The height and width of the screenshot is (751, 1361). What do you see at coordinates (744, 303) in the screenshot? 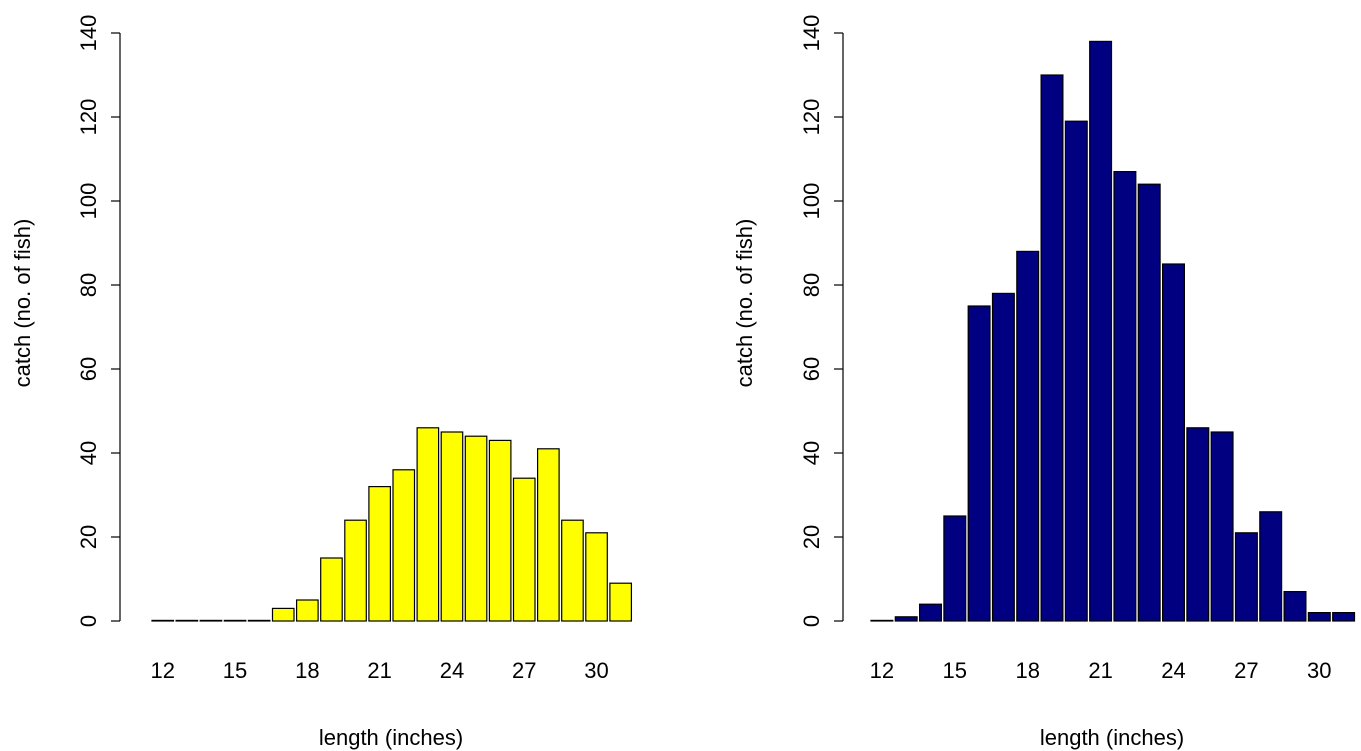
I see `y-axis-title-right: catch (no. of fish)` at bounding box center [744, 303].